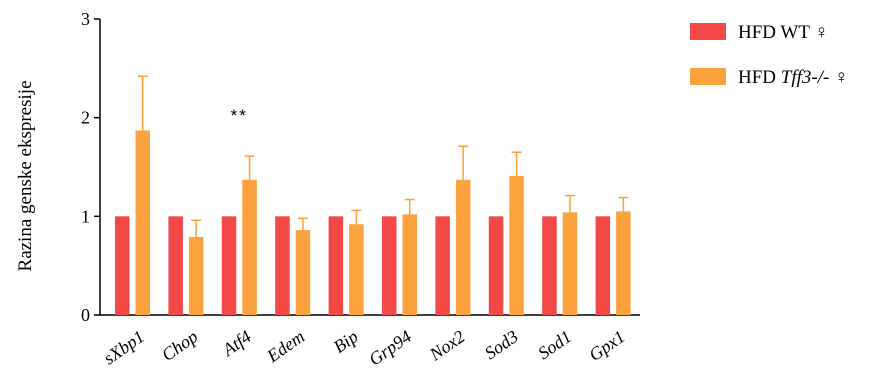 The height and width of the screenshot is (381, 891). I want to click on y-axis-label: Razina genske ekspresije, so click(25, 176).